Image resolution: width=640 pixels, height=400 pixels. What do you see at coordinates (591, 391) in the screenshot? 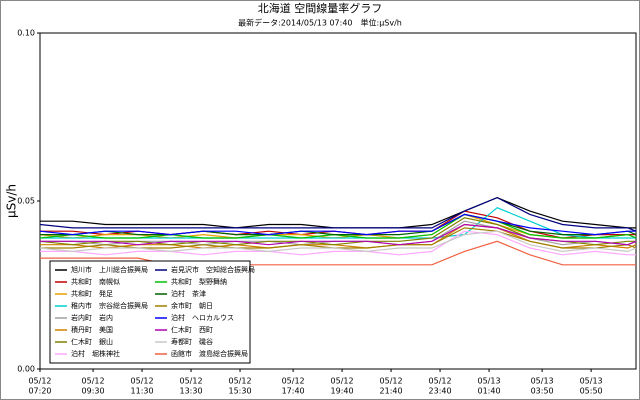
I see `x-tick-time: 05:50` at bounding box center [591, 391].